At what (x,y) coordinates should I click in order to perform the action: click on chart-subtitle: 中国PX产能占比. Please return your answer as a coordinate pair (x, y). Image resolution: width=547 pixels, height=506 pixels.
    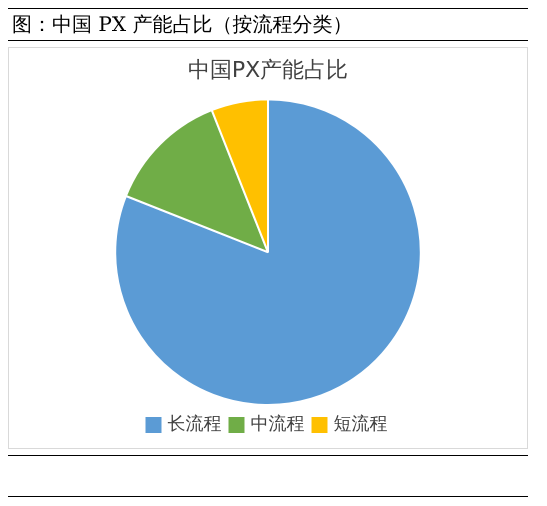
    Looking at the image, I should click on (268, 70).